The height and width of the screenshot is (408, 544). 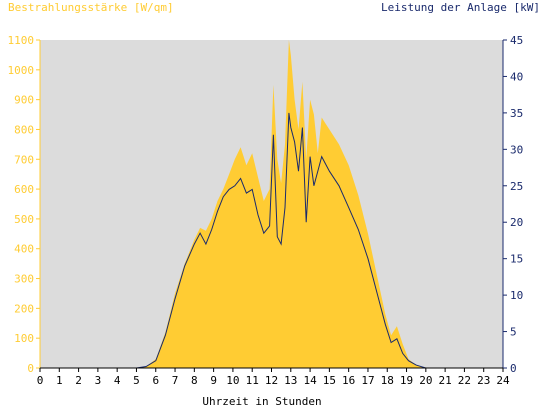 What do you see at coordinates (136, 380) in the screenshot?
I see `x-tick-label: 5` at bounding box center [136, 380].